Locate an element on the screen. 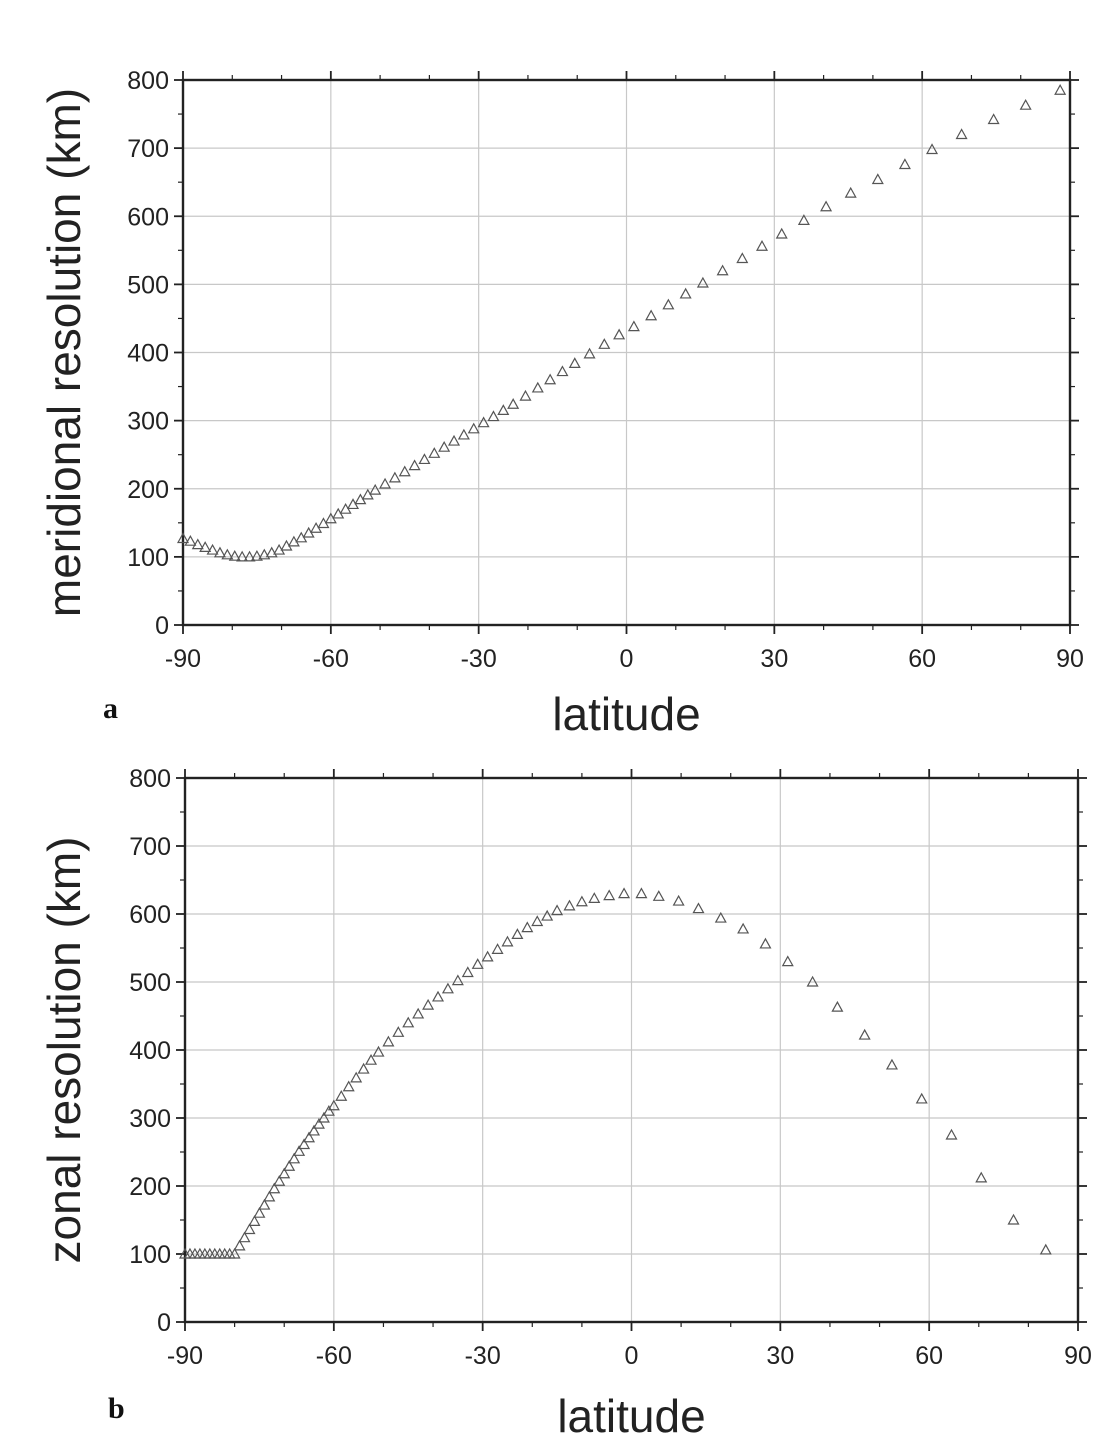 The image size is (1120, 1447). x-tick-label: -60 is located at coordinates (334, 1356).